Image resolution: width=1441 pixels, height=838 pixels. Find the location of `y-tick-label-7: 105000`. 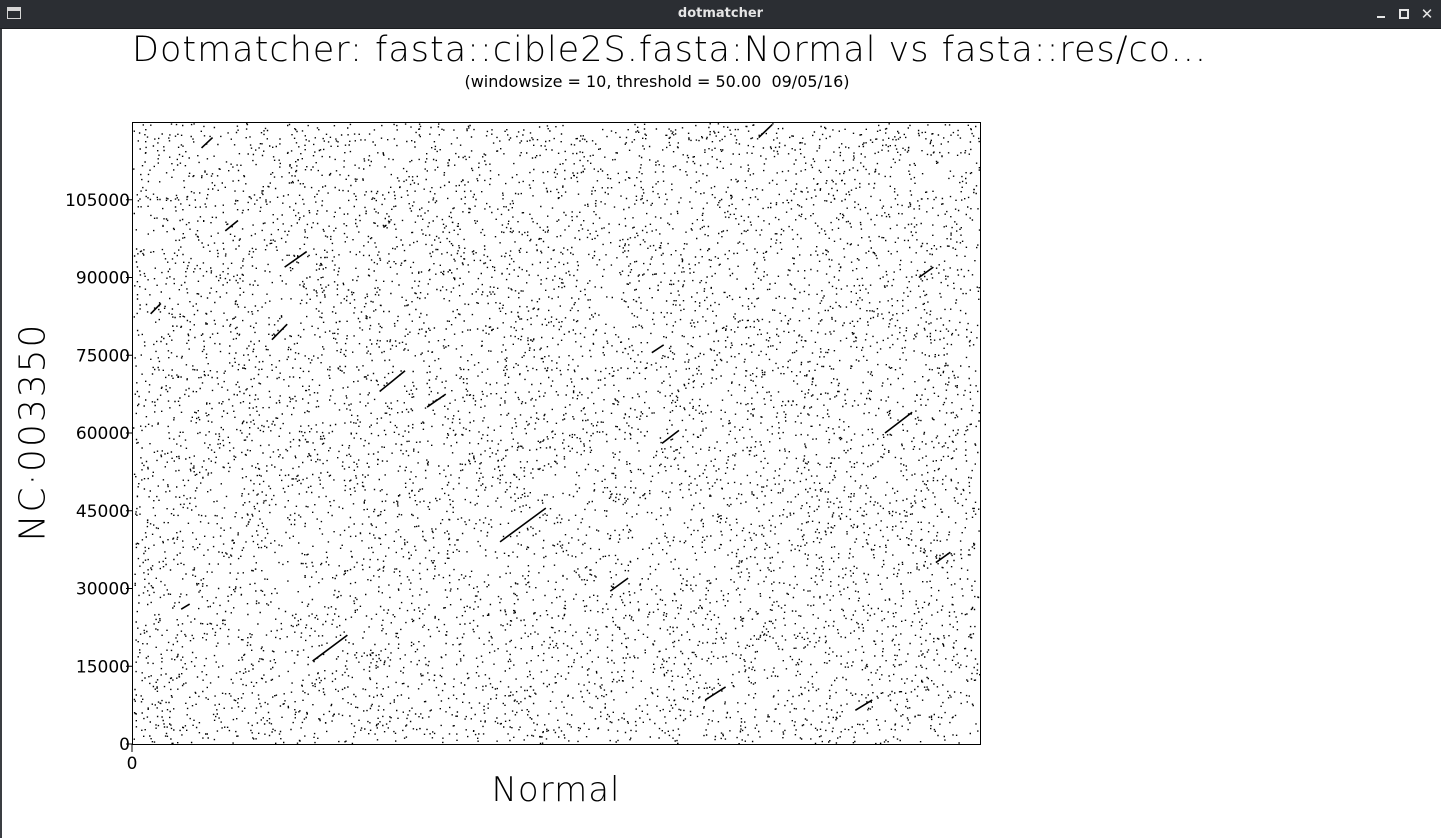

y-tick-label-7: 105000 is located at coordinates (97, 201).